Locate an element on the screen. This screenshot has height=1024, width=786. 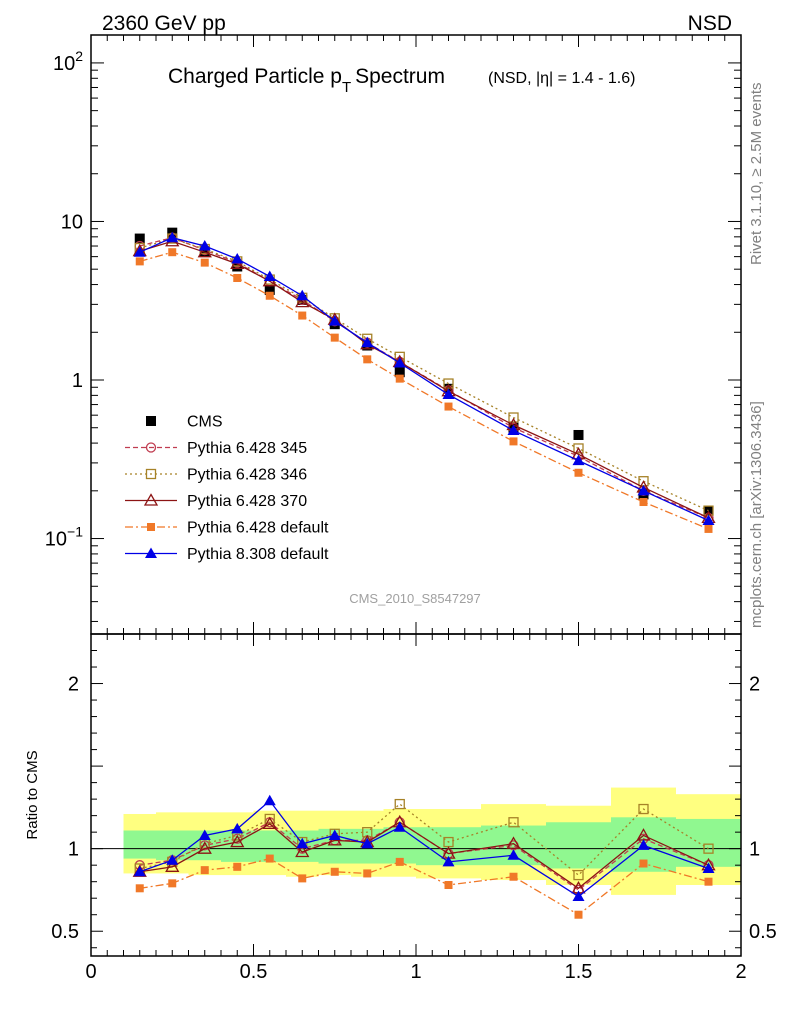
rivet-side-label: Rivet 3.1.10, ≥ 2.5M events is located at coordinates (756, 174).